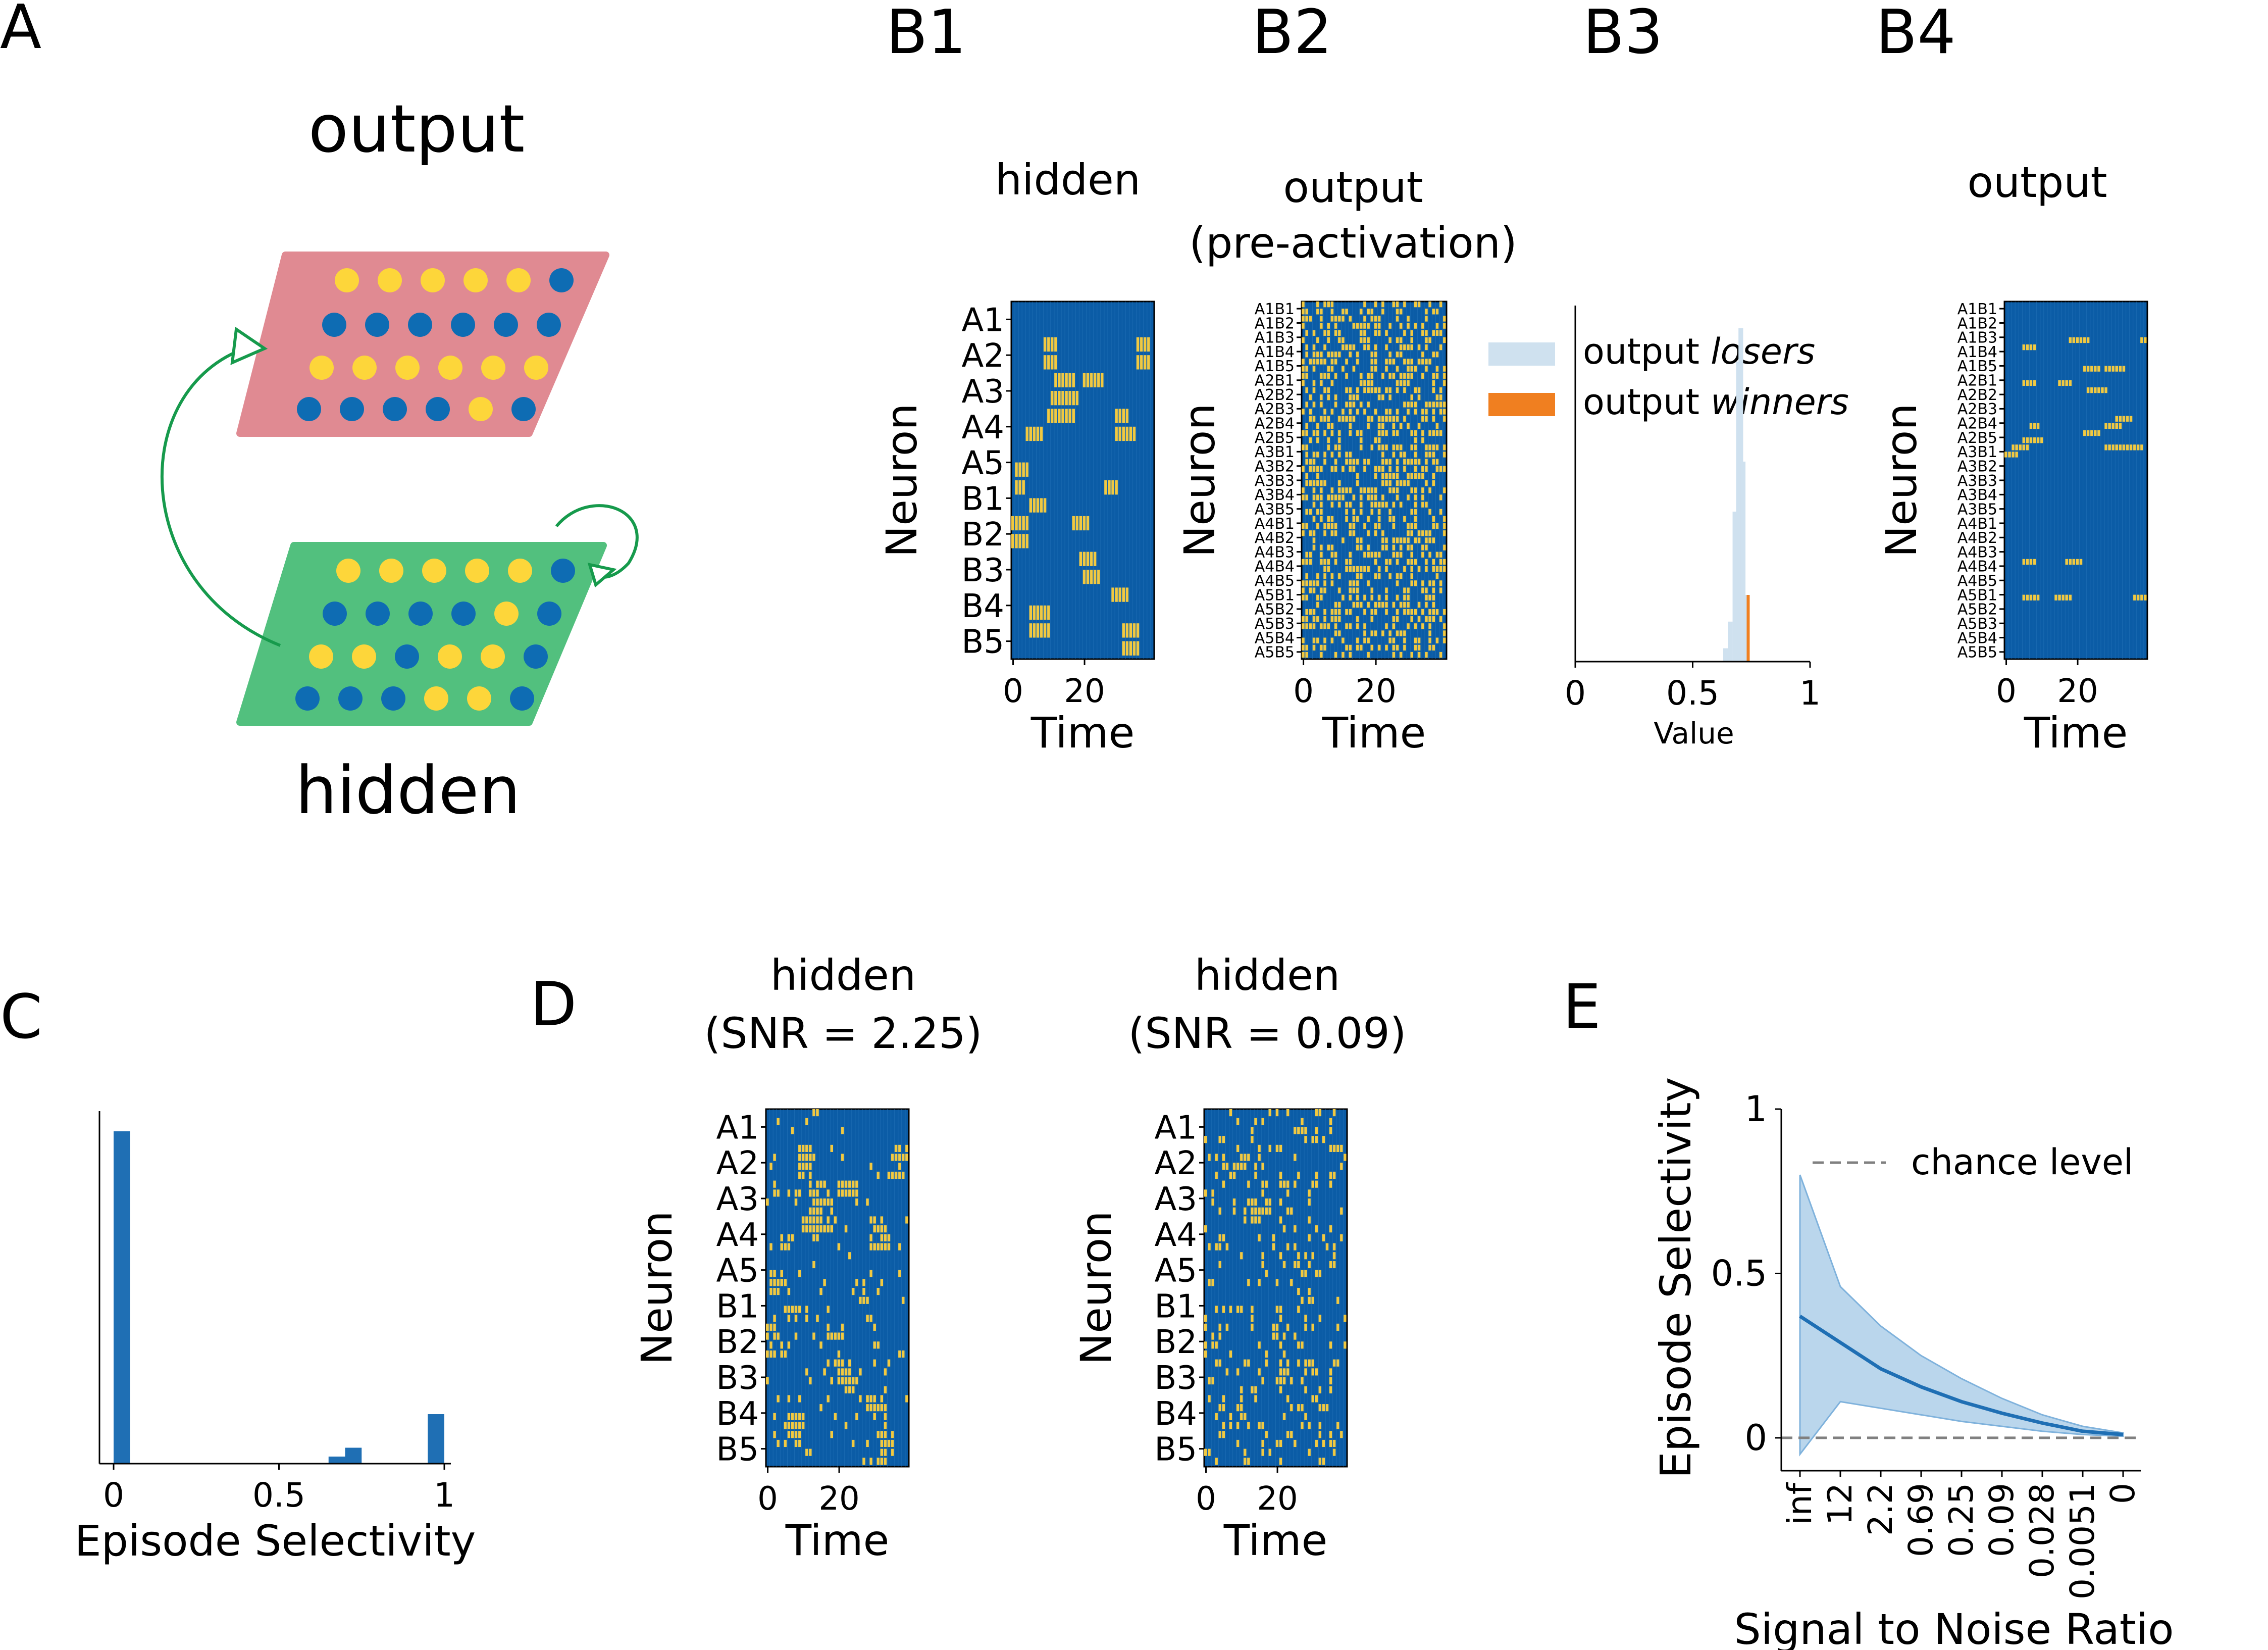 Image resolution: width=2268 pixels, height=1650 pixels. I want to click on x-tick-label: 0, so click(768, 1499).